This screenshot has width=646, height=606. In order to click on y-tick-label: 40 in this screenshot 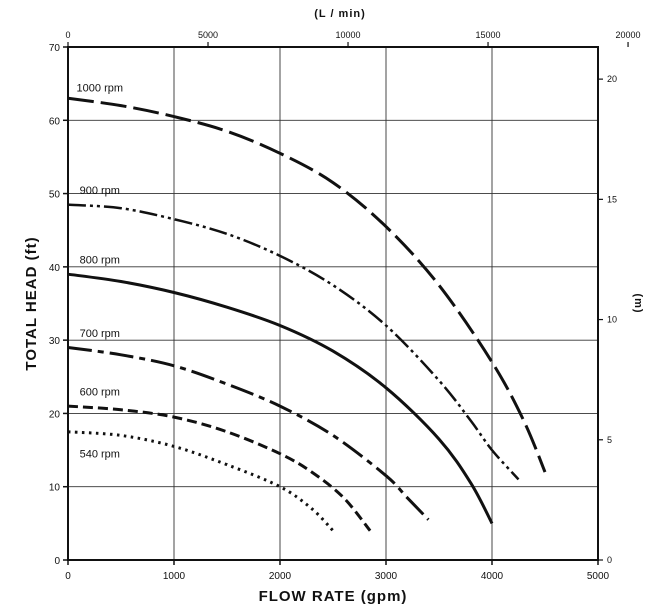, I will do `click(55, 268)`.